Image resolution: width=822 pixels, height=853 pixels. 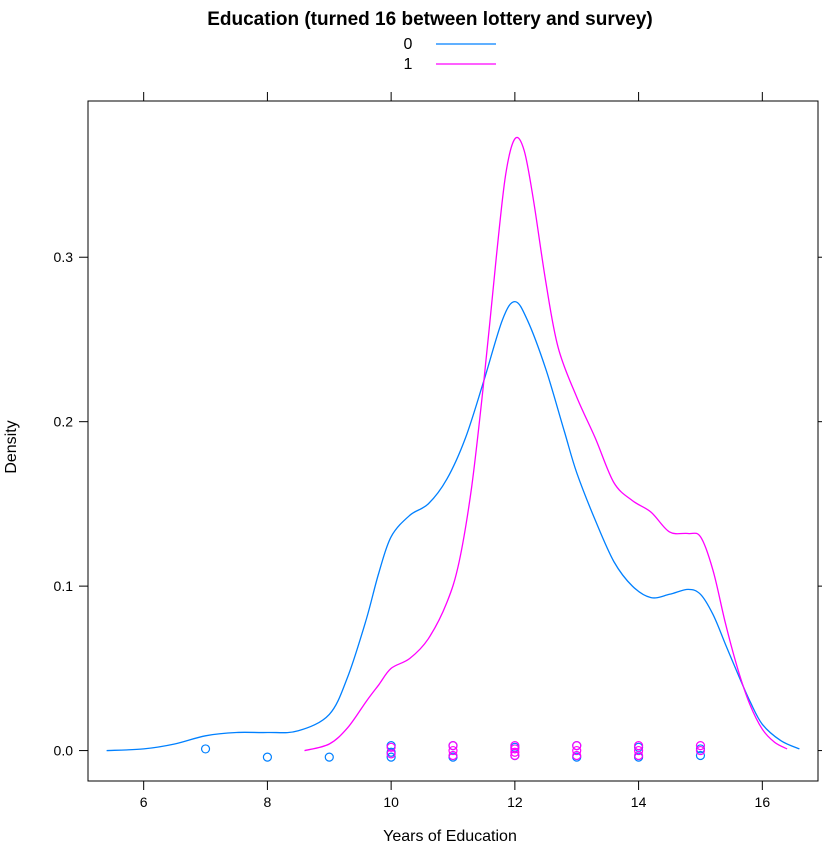 What do you see at coordinates (450, 836) in the screenshot?
I see `x-axis-label: Years of Education` at bounding box center [450, 836].